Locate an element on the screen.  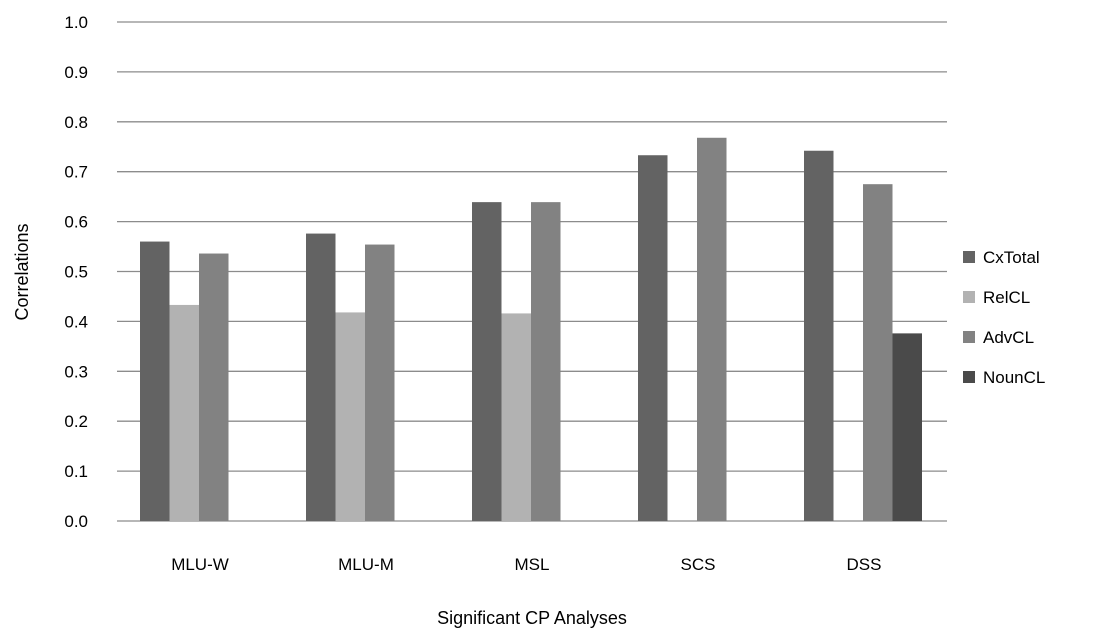
x-tick-label: MLU-M is located at coordinates (366, 564).